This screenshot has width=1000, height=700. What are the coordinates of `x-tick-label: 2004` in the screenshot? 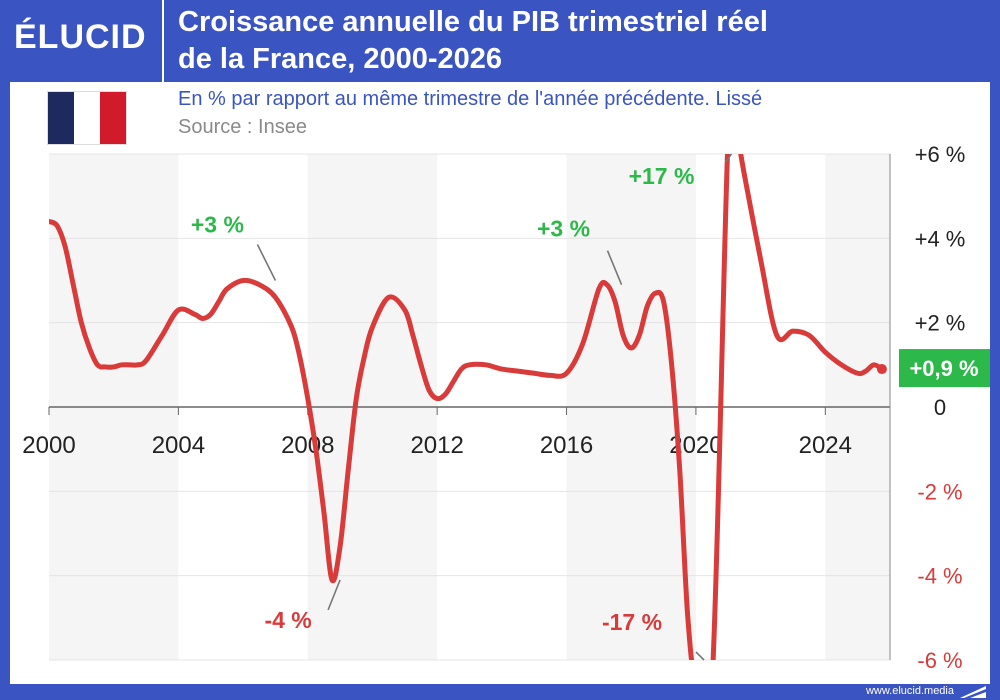 It's located at (178, 445).